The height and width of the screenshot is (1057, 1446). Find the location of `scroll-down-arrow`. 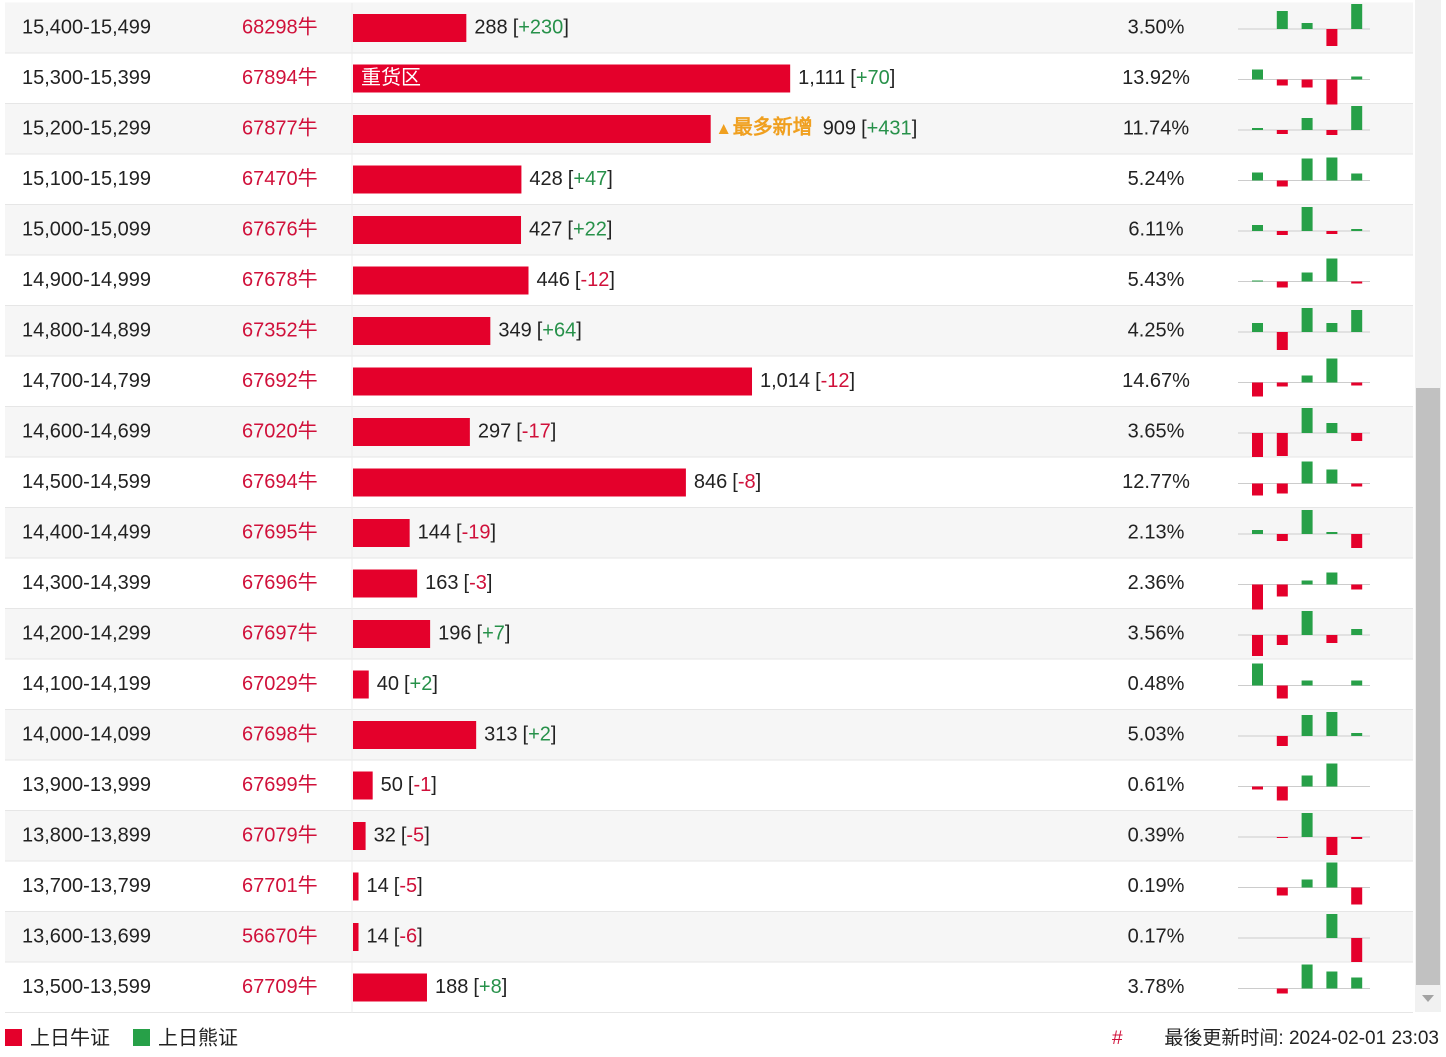

scroll-down-arrow is located at coordinates (1428, 998).